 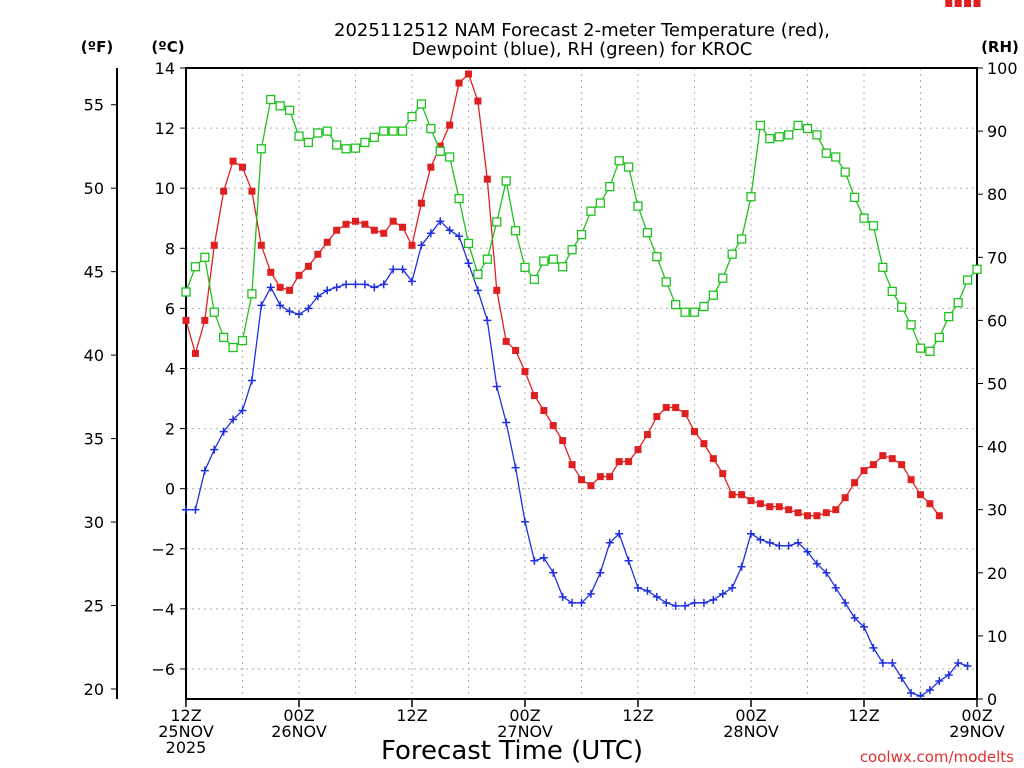 I want to click on fahrenheit-tick-label: 25, so click(x=94, y=606).